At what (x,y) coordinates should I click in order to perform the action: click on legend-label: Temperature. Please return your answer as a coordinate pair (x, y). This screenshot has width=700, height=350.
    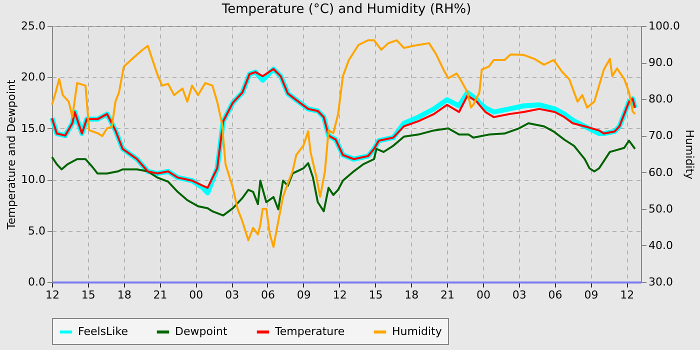
    Looking at the image, I should click on (309, 331).